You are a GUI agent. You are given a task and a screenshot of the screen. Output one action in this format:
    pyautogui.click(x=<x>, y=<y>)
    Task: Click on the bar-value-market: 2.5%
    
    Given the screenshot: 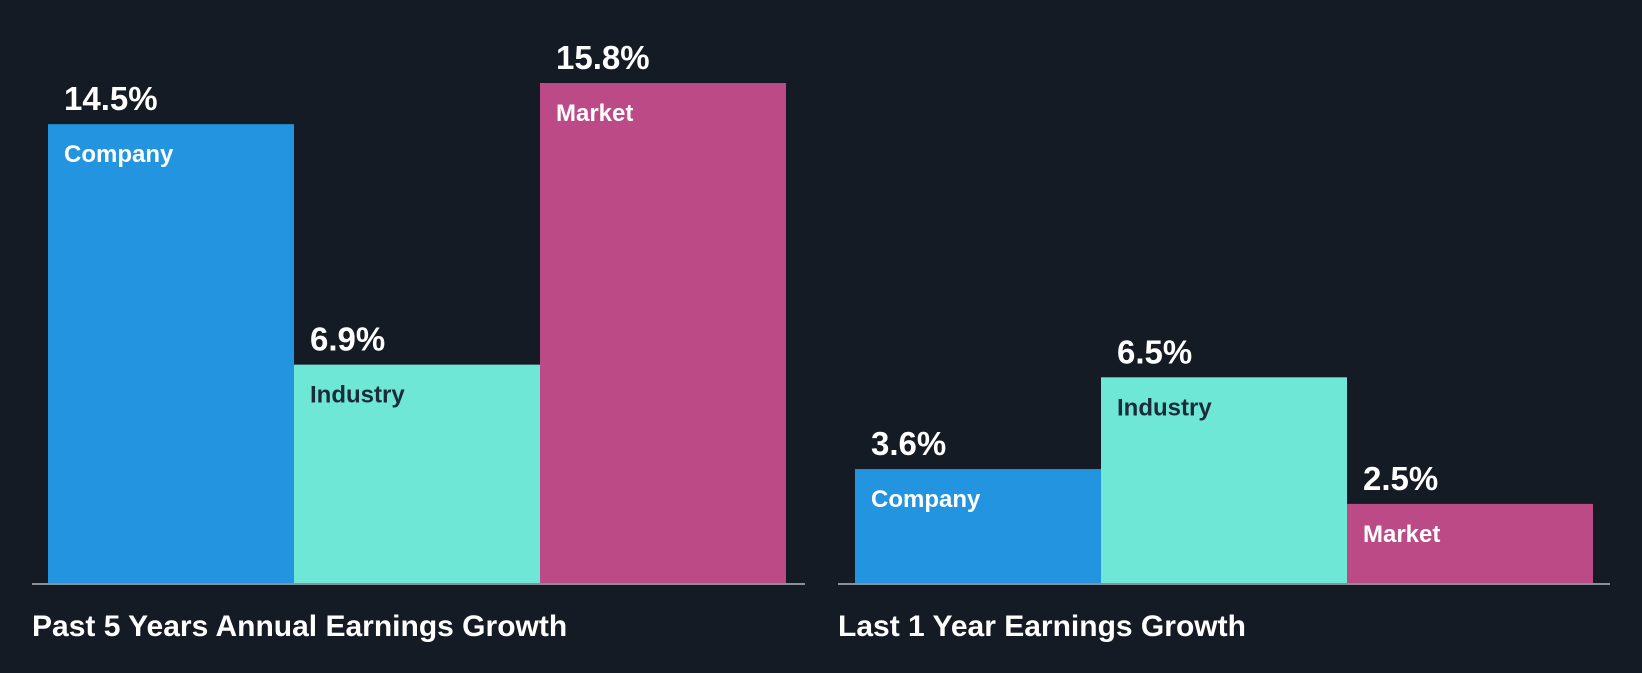 What is the action you would take?
    pyautogui.click(x=1400, y=478)
    